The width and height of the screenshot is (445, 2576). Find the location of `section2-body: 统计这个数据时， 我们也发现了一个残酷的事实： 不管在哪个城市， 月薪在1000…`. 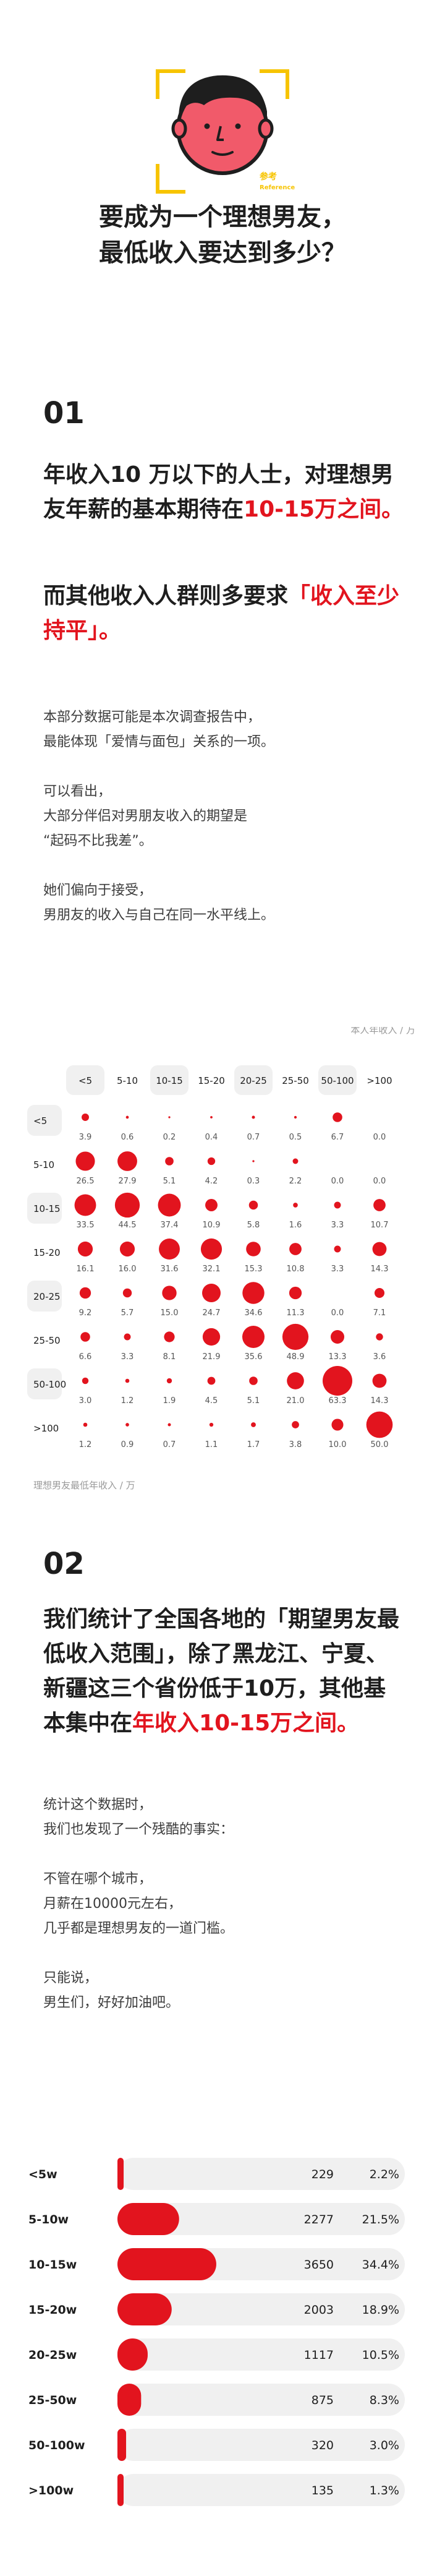

section2-body: 统计这个数据时， 我们也发现了一个残酷的事实： 不管在哪个城市， 月薪在1000… is located at coordinates (225, 1917).